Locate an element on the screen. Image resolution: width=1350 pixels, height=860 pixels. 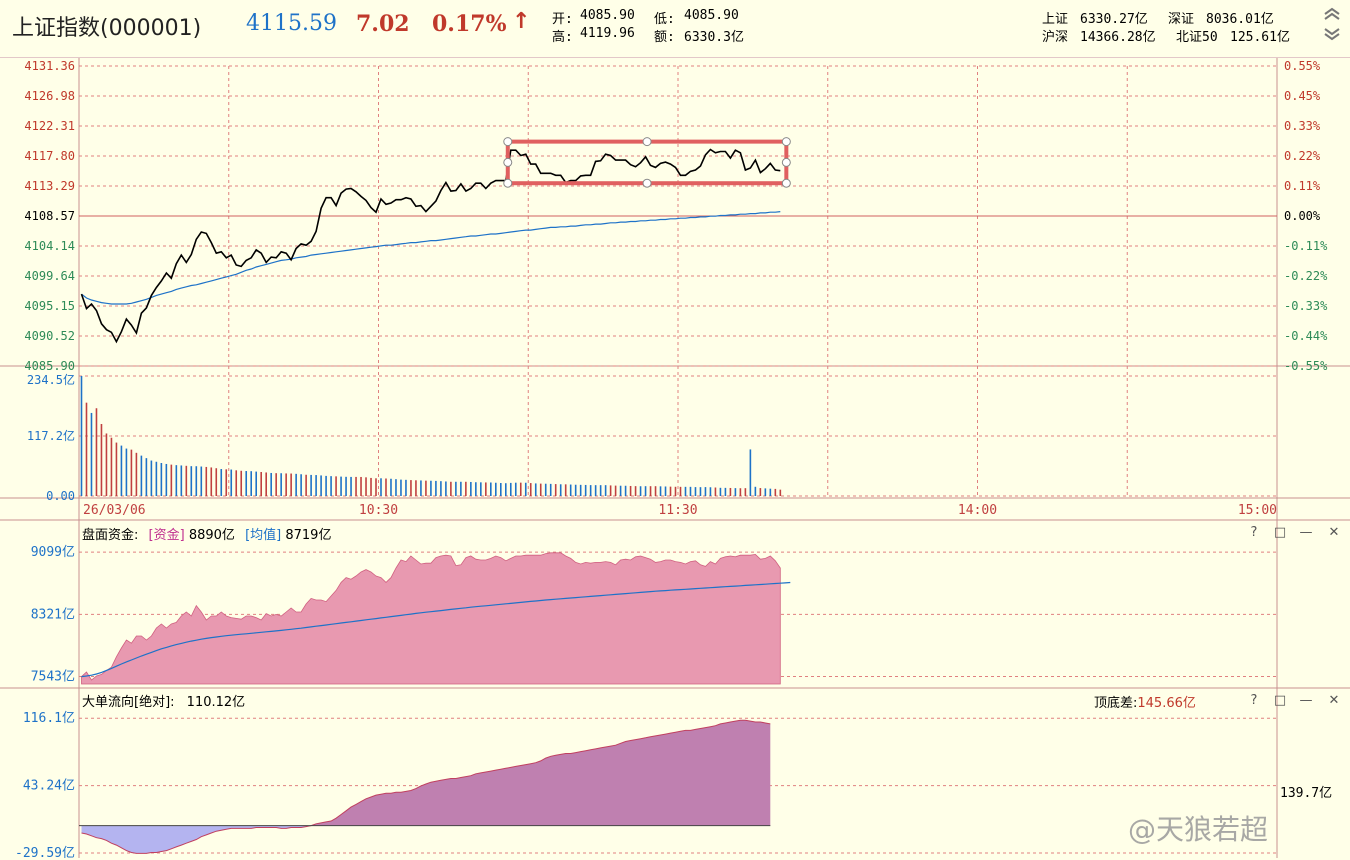
price-tick-label: 4117.80 is located at coordinates (49, 156).